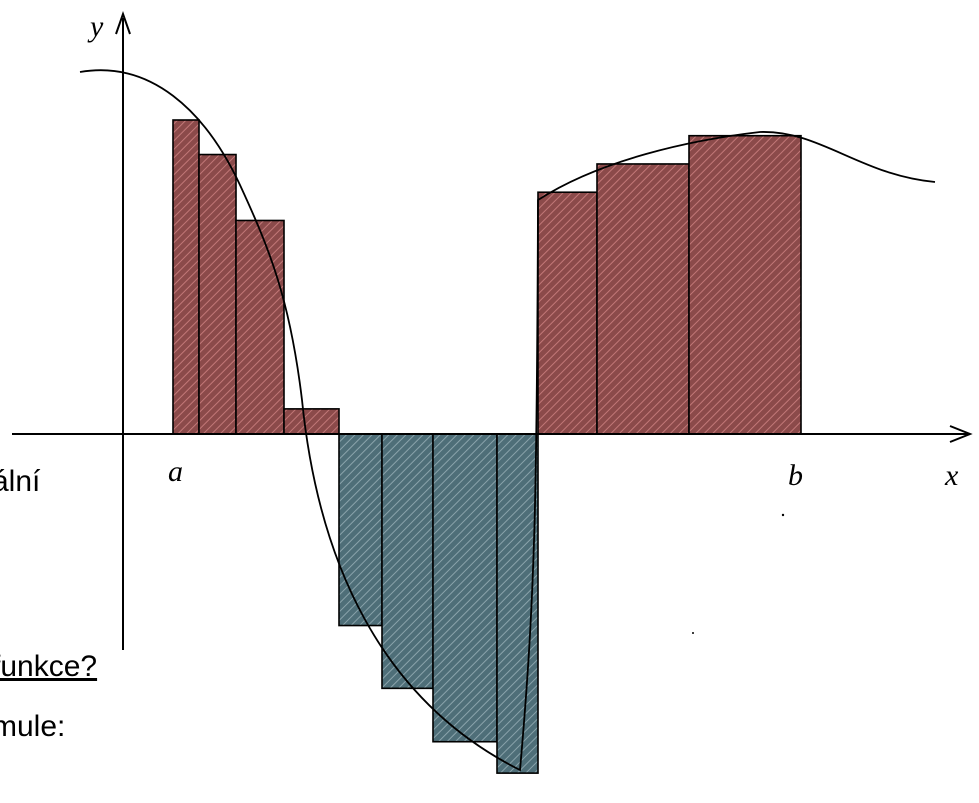 The height and width of the screenshot is (803, 979). I want to click on x-axis-label: x, so click(951, 475).